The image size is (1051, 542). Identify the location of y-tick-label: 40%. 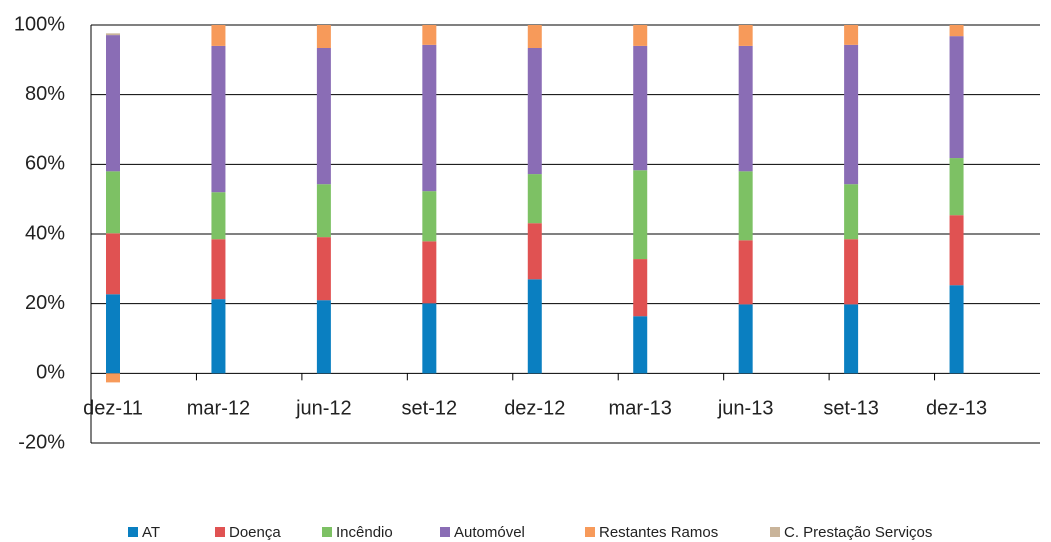
(45, 233).